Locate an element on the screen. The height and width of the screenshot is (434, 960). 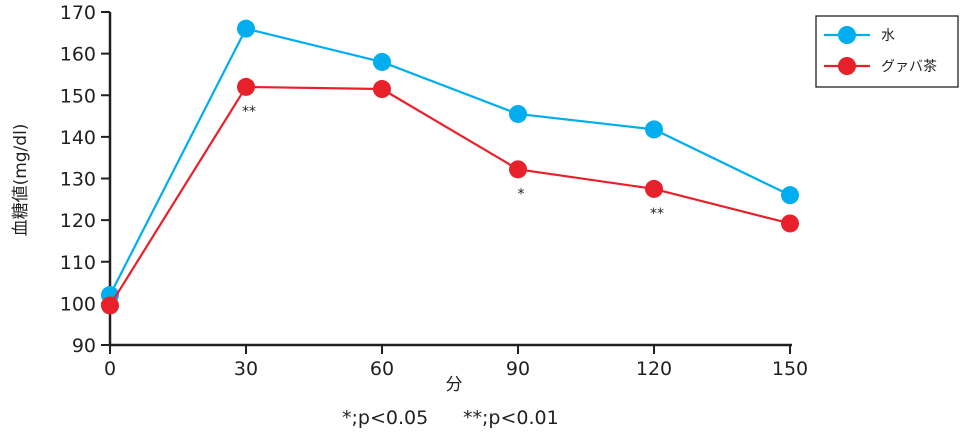
y-axis-ticks: 90 100 110 120 130 140 150 160 170 is located at coordinates (85, 179).